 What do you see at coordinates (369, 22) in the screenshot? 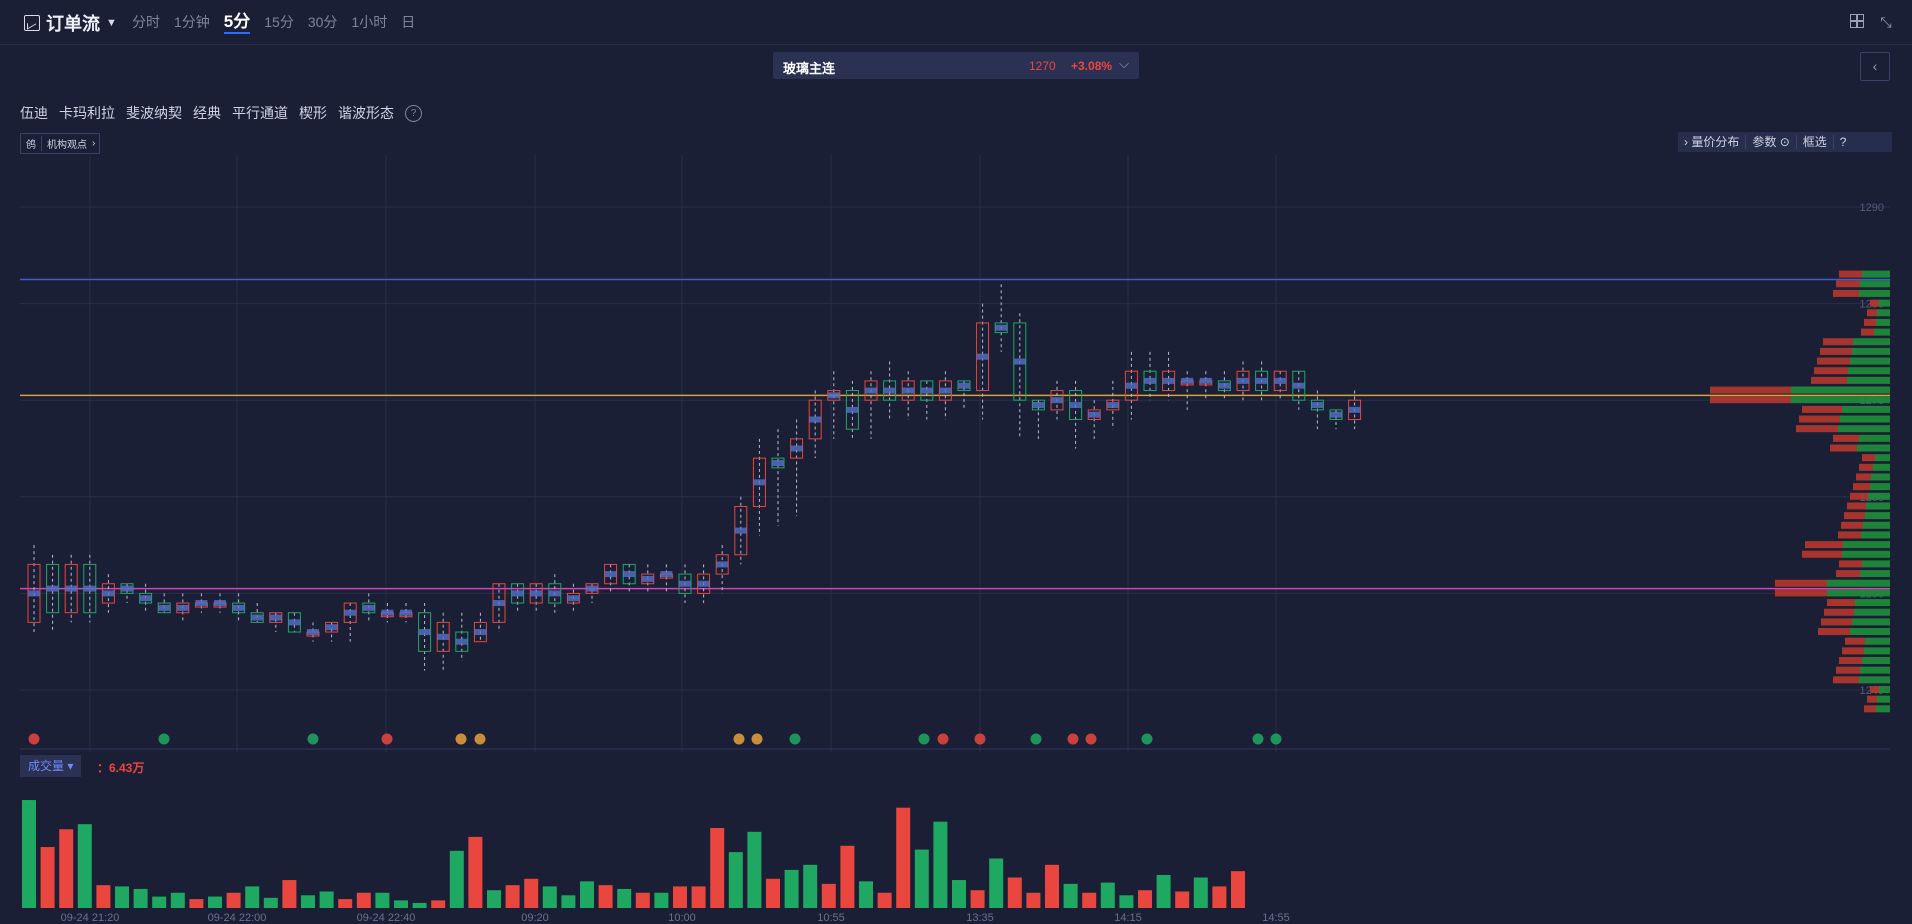
I see `tab-period: 1小时` at bounding box center [369, 22].